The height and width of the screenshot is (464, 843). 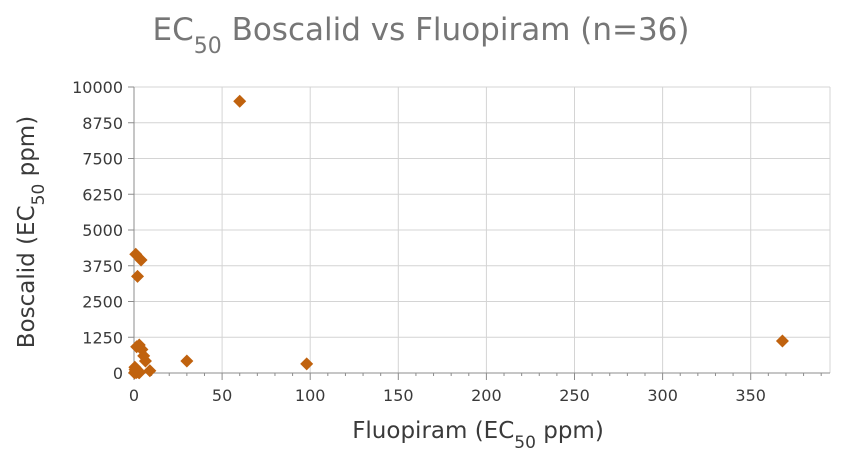 What do you see at coordinates (102, 123) in the screenshot?
I see `y-tick-label: 8750` at bounding box center [102, 123].